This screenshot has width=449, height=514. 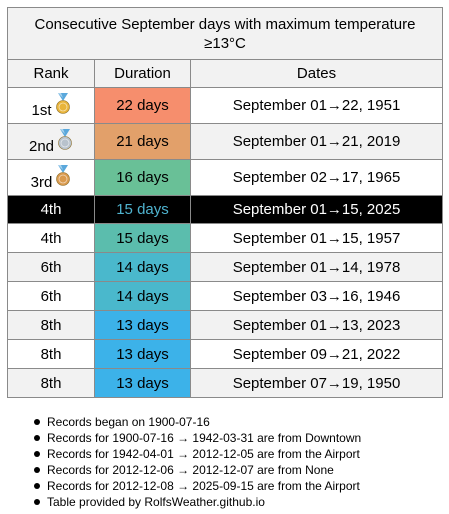 I want to click on table-row: 1st 22 days September 01→22, 1951, so click(x=225, y=105).